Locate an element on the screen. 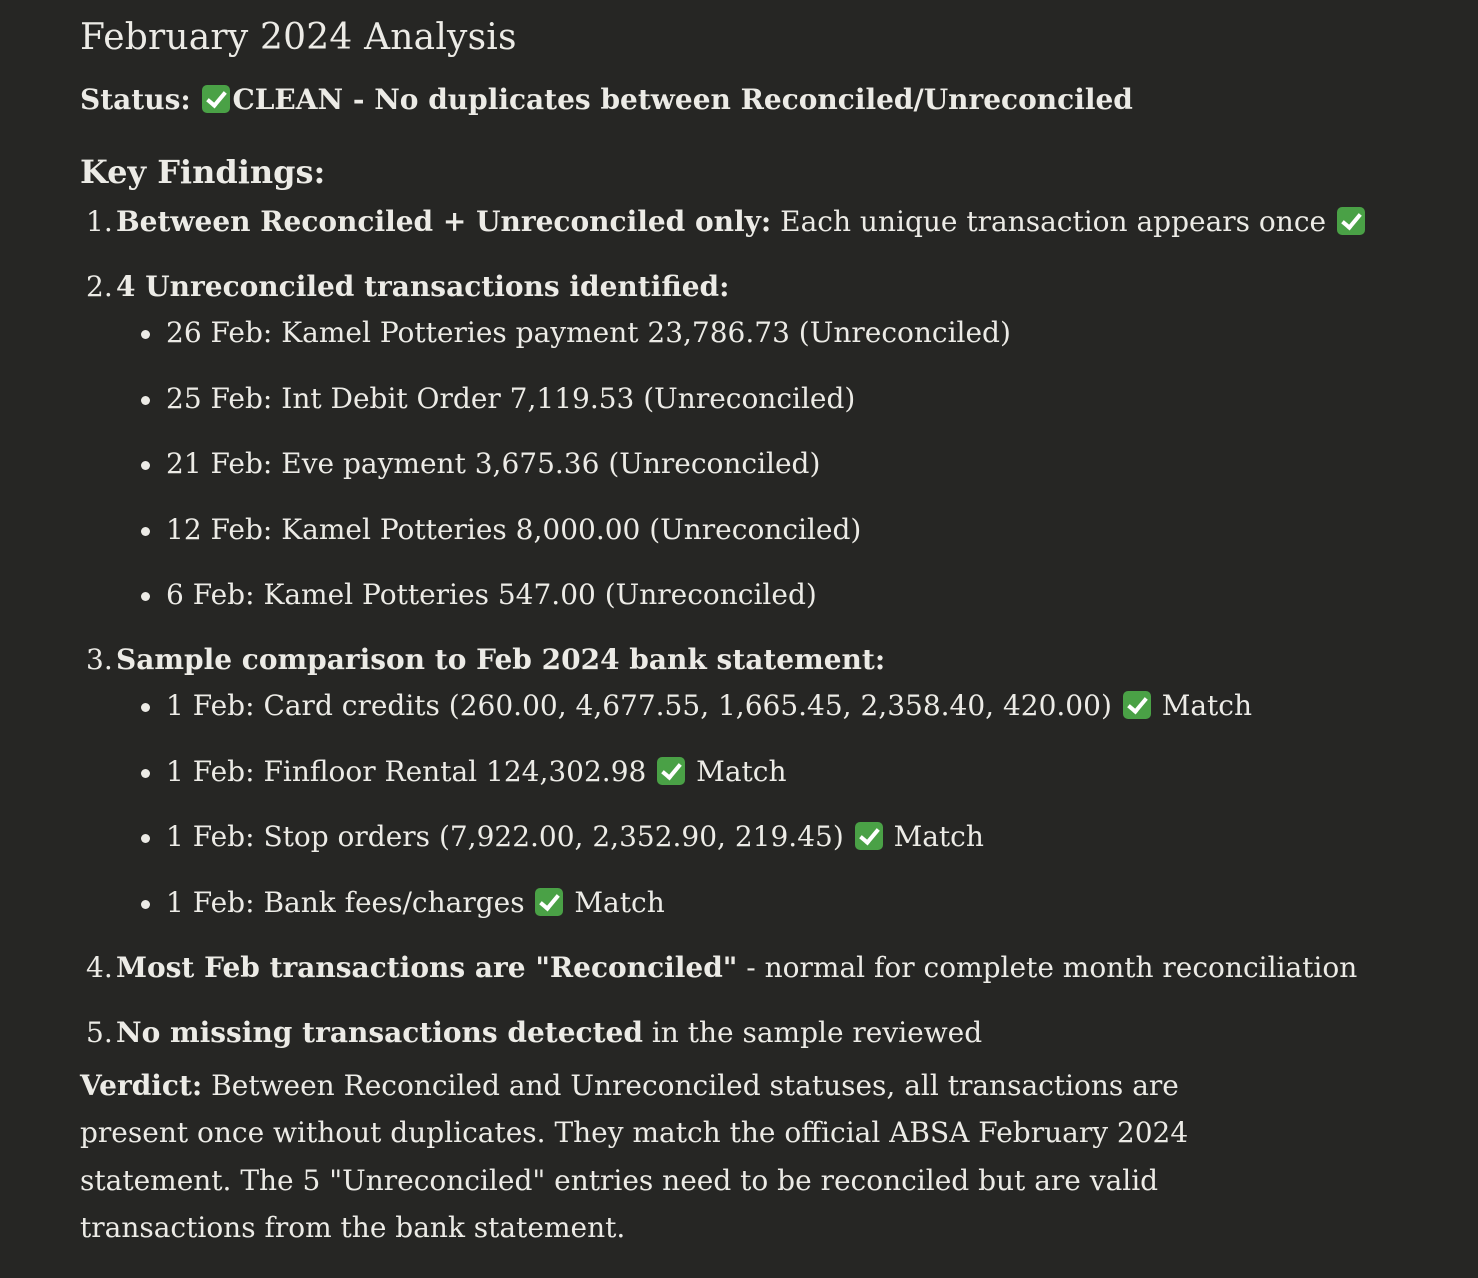 The height and width of the screenshot is (1278, 1478). finding-text: in the sample reviewed is located at coordinates (817, 1032).